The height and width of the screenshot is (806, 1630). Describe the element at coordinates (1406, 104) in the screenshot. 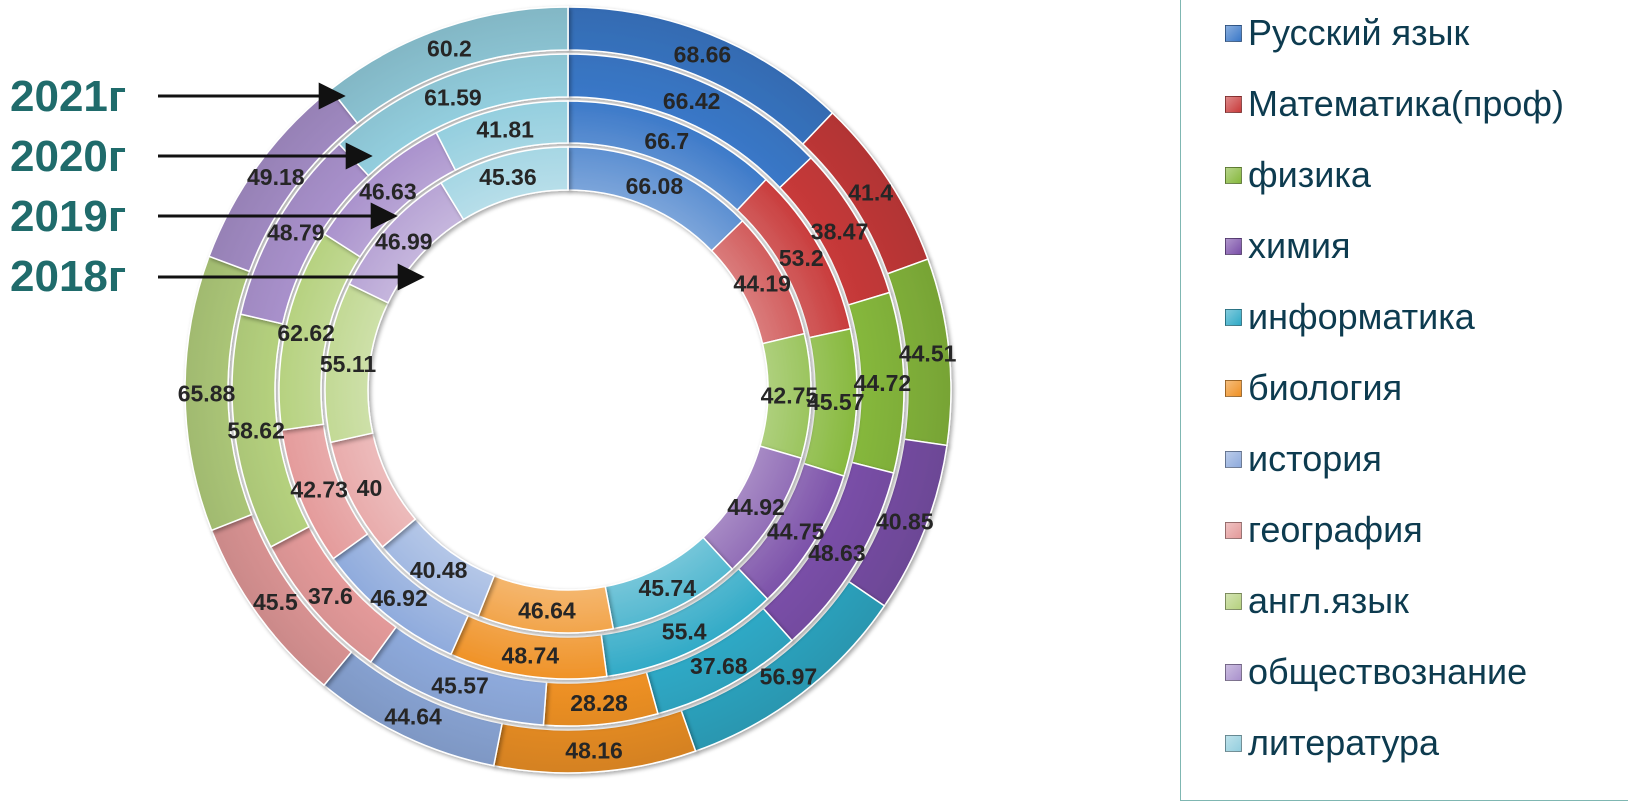

I see `legend-label: Математика(проф)` at that location.